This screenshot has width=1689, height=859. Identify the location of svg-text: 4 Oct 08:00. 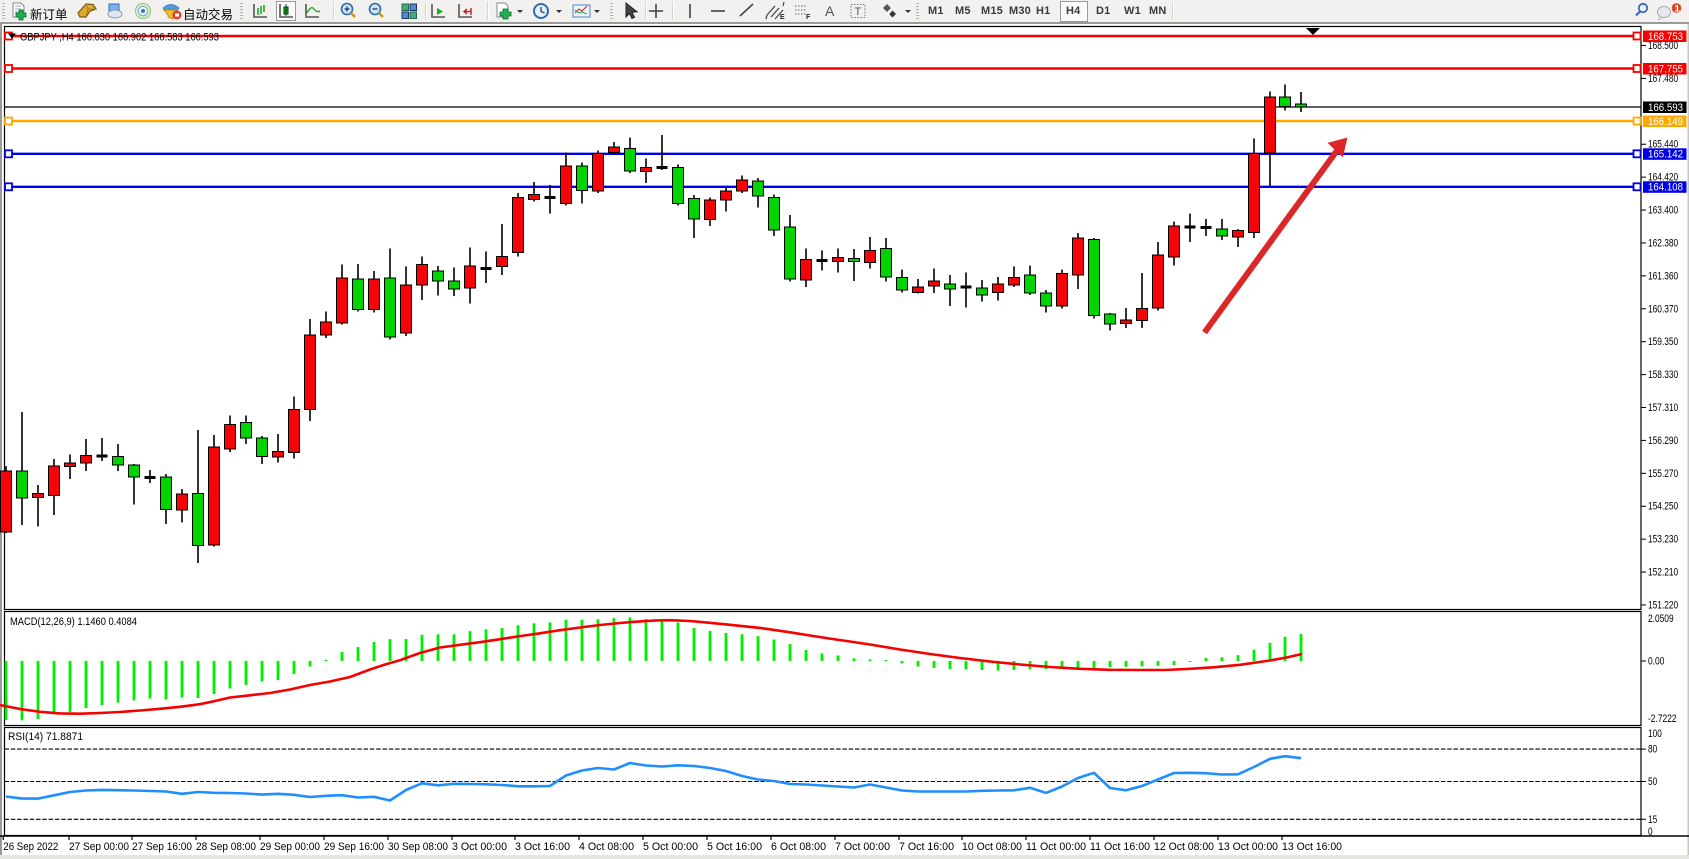
(606, 847).